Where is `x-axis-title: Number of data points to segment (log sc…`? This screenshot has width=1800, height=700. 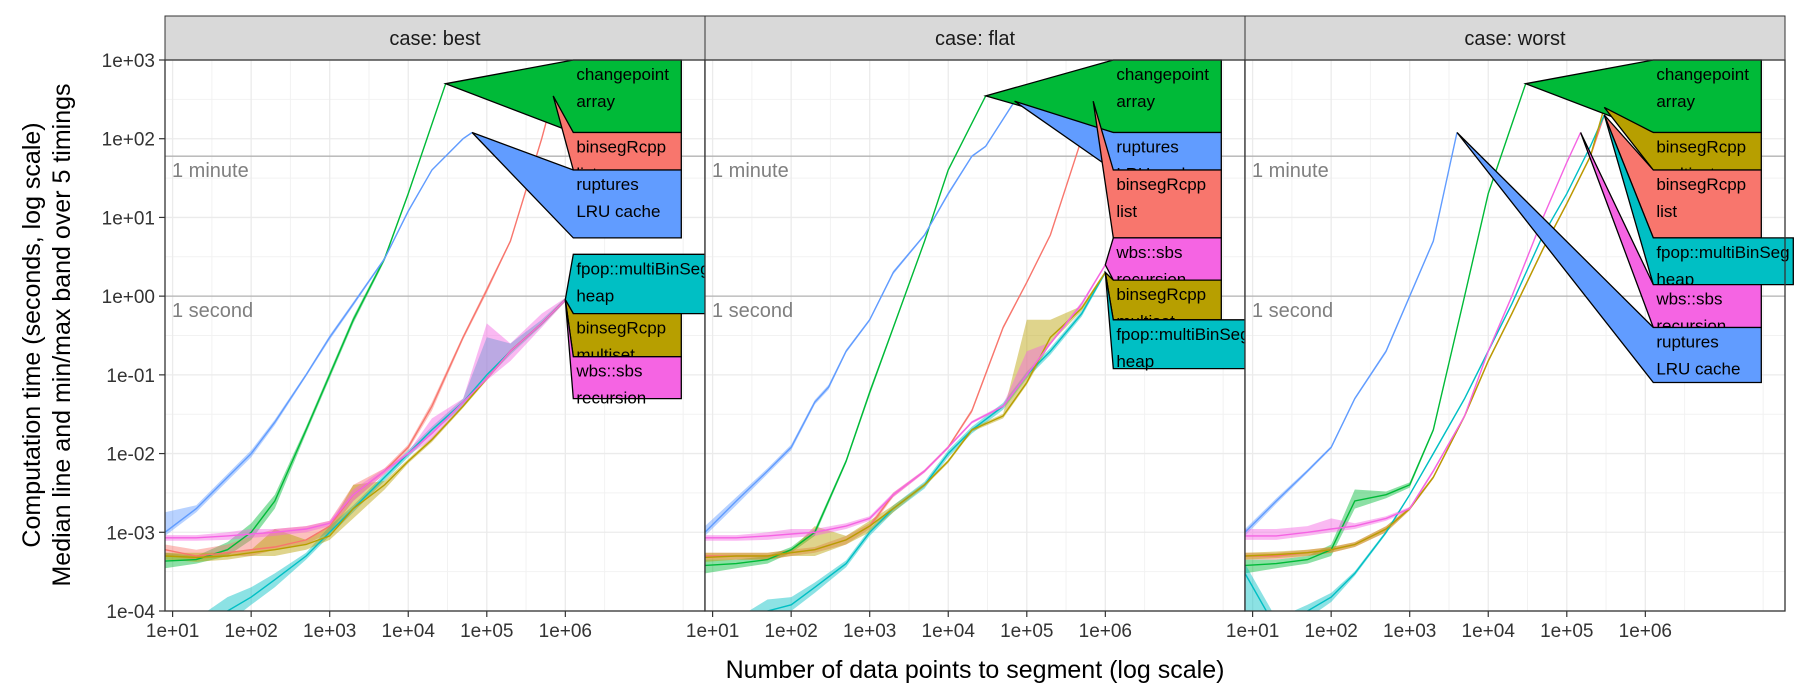 x-axis-title: Number of data points to segment (log sc… is located at coordinates (975, 670).